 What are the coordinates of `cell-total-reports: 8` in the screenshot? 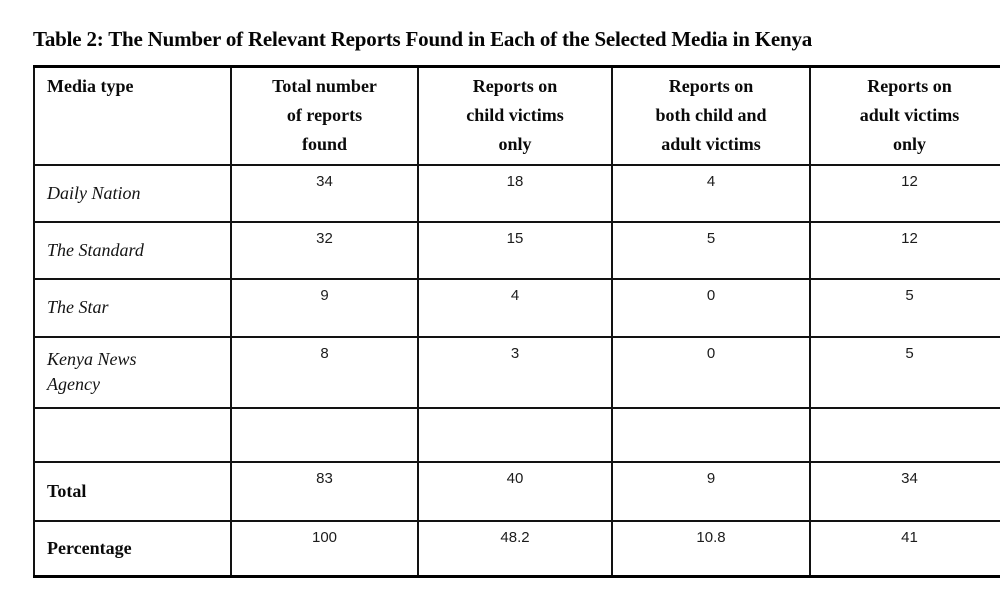 It's located at (324, 372).